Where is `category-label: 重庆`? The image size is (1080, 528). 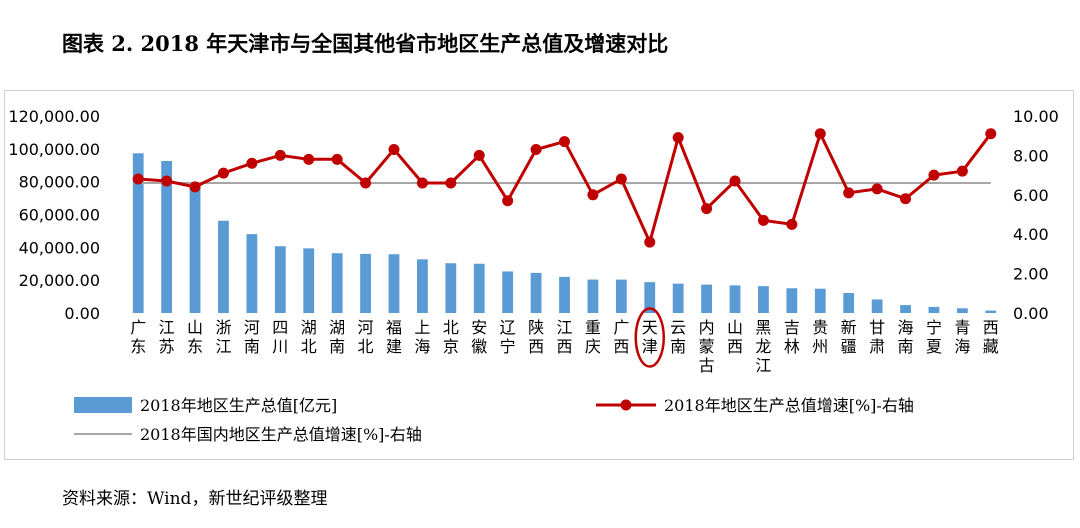 category-label: 重庆 is located at coordinates (593, 337).